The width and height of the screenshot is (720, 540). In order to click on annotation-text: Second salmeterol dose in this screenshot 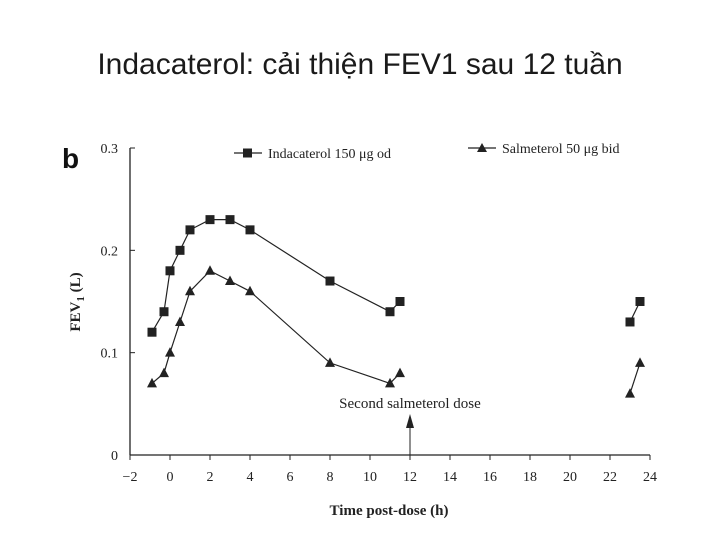, I will do `click(410, 404)`.